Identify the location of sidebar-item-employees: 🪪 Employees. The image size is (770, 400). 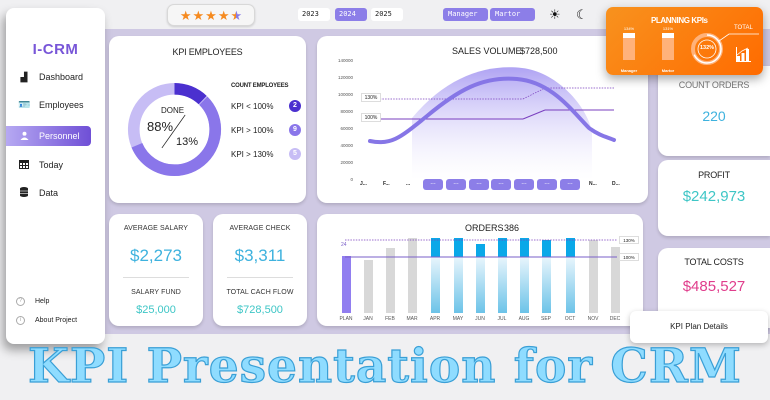
(48, 105).